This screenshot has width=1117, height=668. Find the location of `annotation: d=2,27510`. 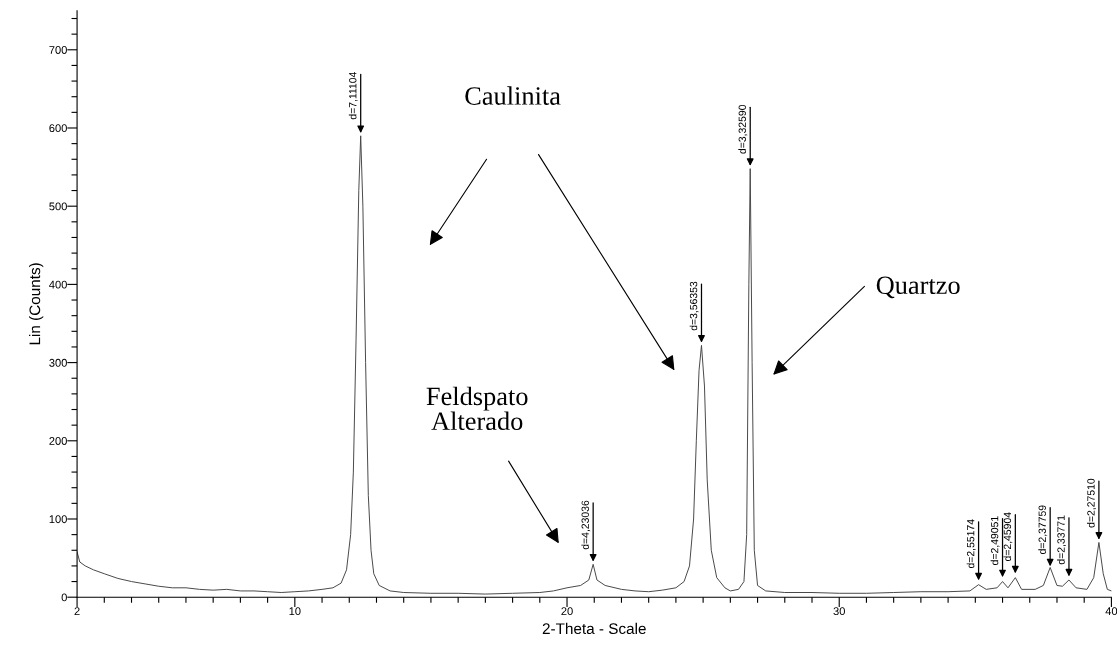

annotation: d=2,27510 is located at coordinates (1091, 503).